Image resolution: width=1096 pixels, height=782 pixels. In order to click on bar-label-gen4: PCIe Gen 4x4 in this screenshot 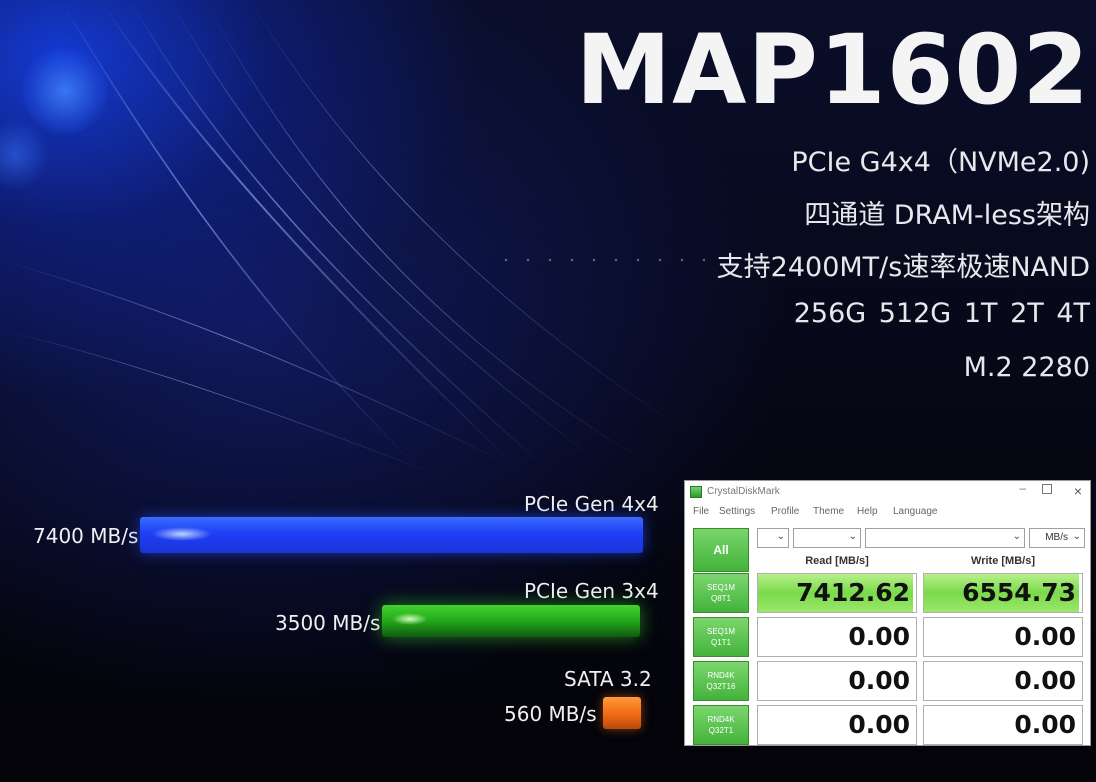, I will do `click(591, 504)`.